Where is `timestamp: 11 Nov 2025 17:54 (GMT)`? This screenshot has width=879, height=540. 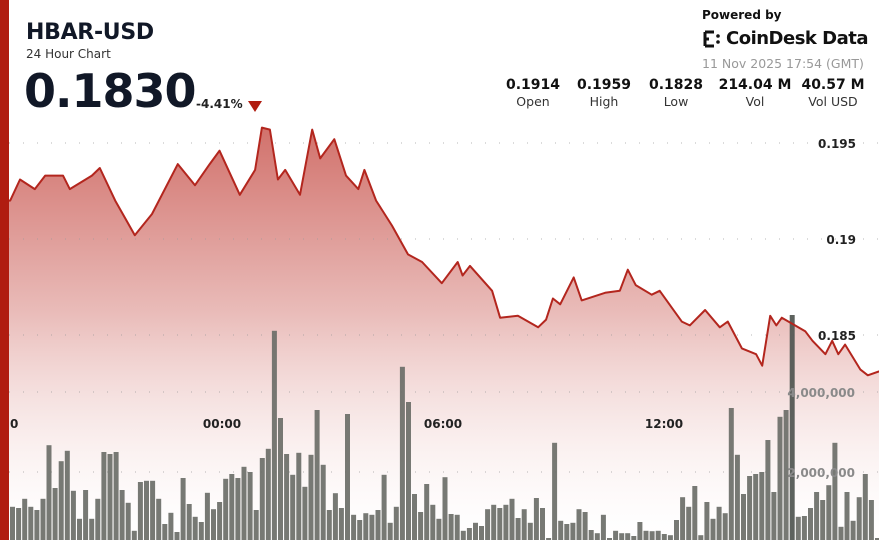 timestamp: 11 Nov 2025 17:54 (GMT) is located at coordinates (783, 63).